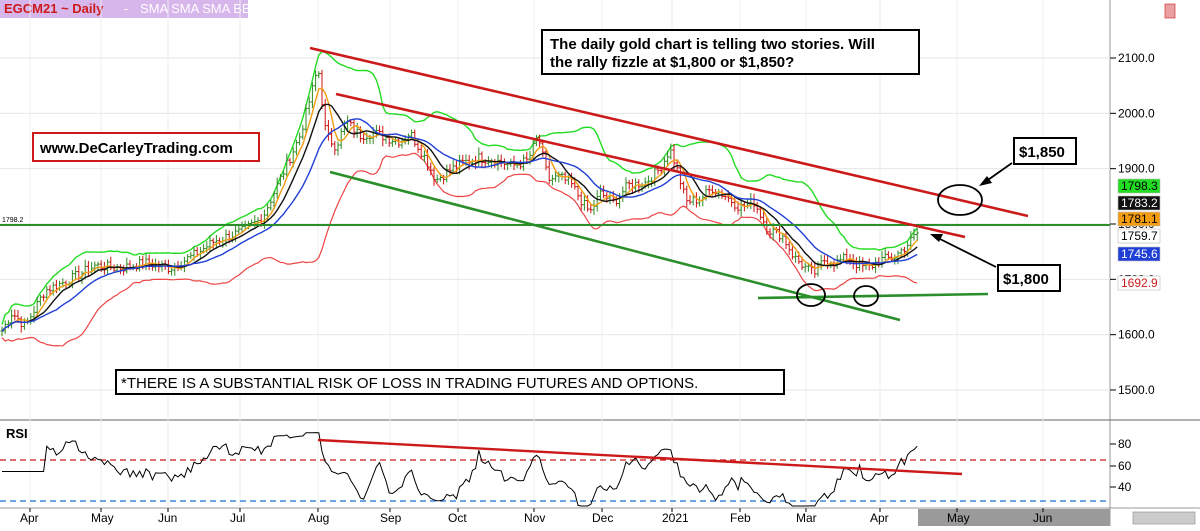 This screenshot has width=1200, height=531. I want to click on month-tick-label: 2021, so click(675, 518).